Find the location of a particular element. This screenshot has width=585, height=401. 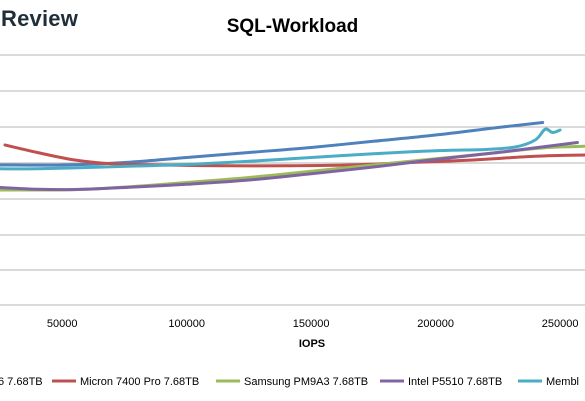

legend-label-2: Samsung PM9A3 7.68TB is located at coordinates (306, 382).